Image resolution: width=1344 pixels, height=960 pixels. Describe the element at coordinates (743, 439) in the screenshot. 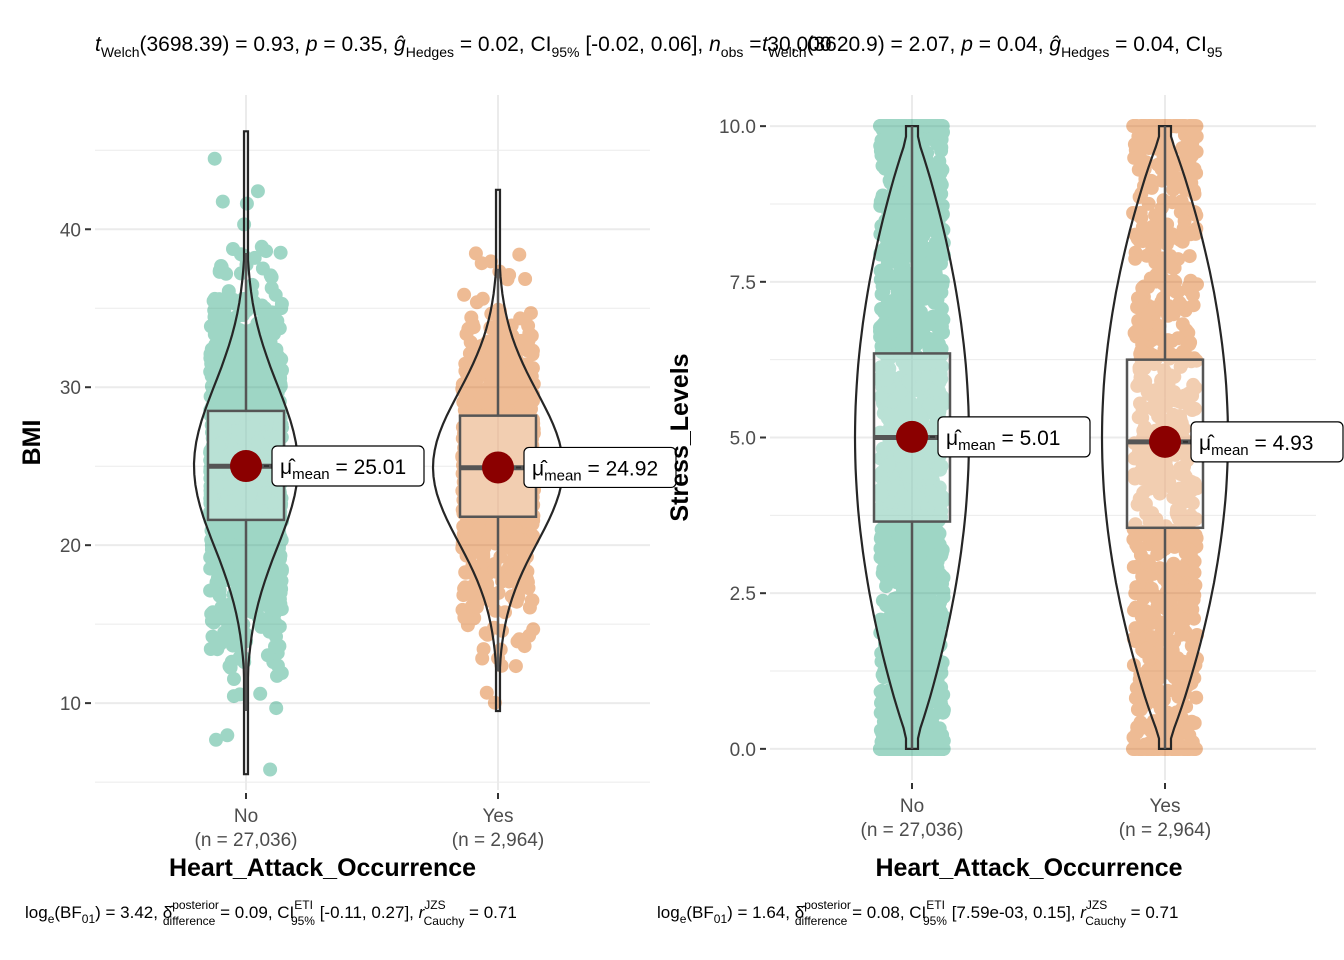

I see `y-tick-label: 5.0` at that location.